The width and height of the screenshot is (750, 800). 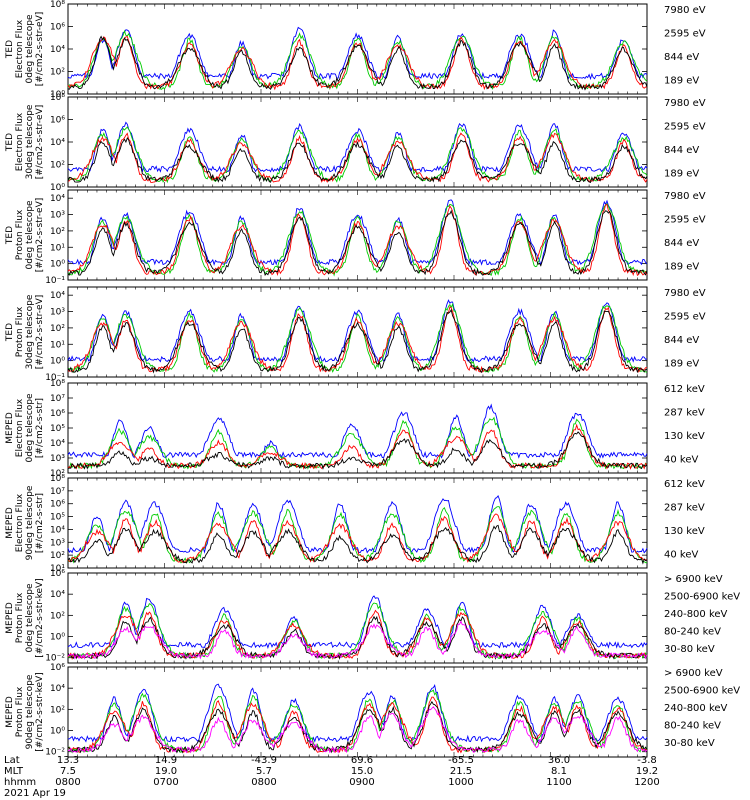 I want to click on y-tick-label: 10⁻², so click(x=55, y=659).